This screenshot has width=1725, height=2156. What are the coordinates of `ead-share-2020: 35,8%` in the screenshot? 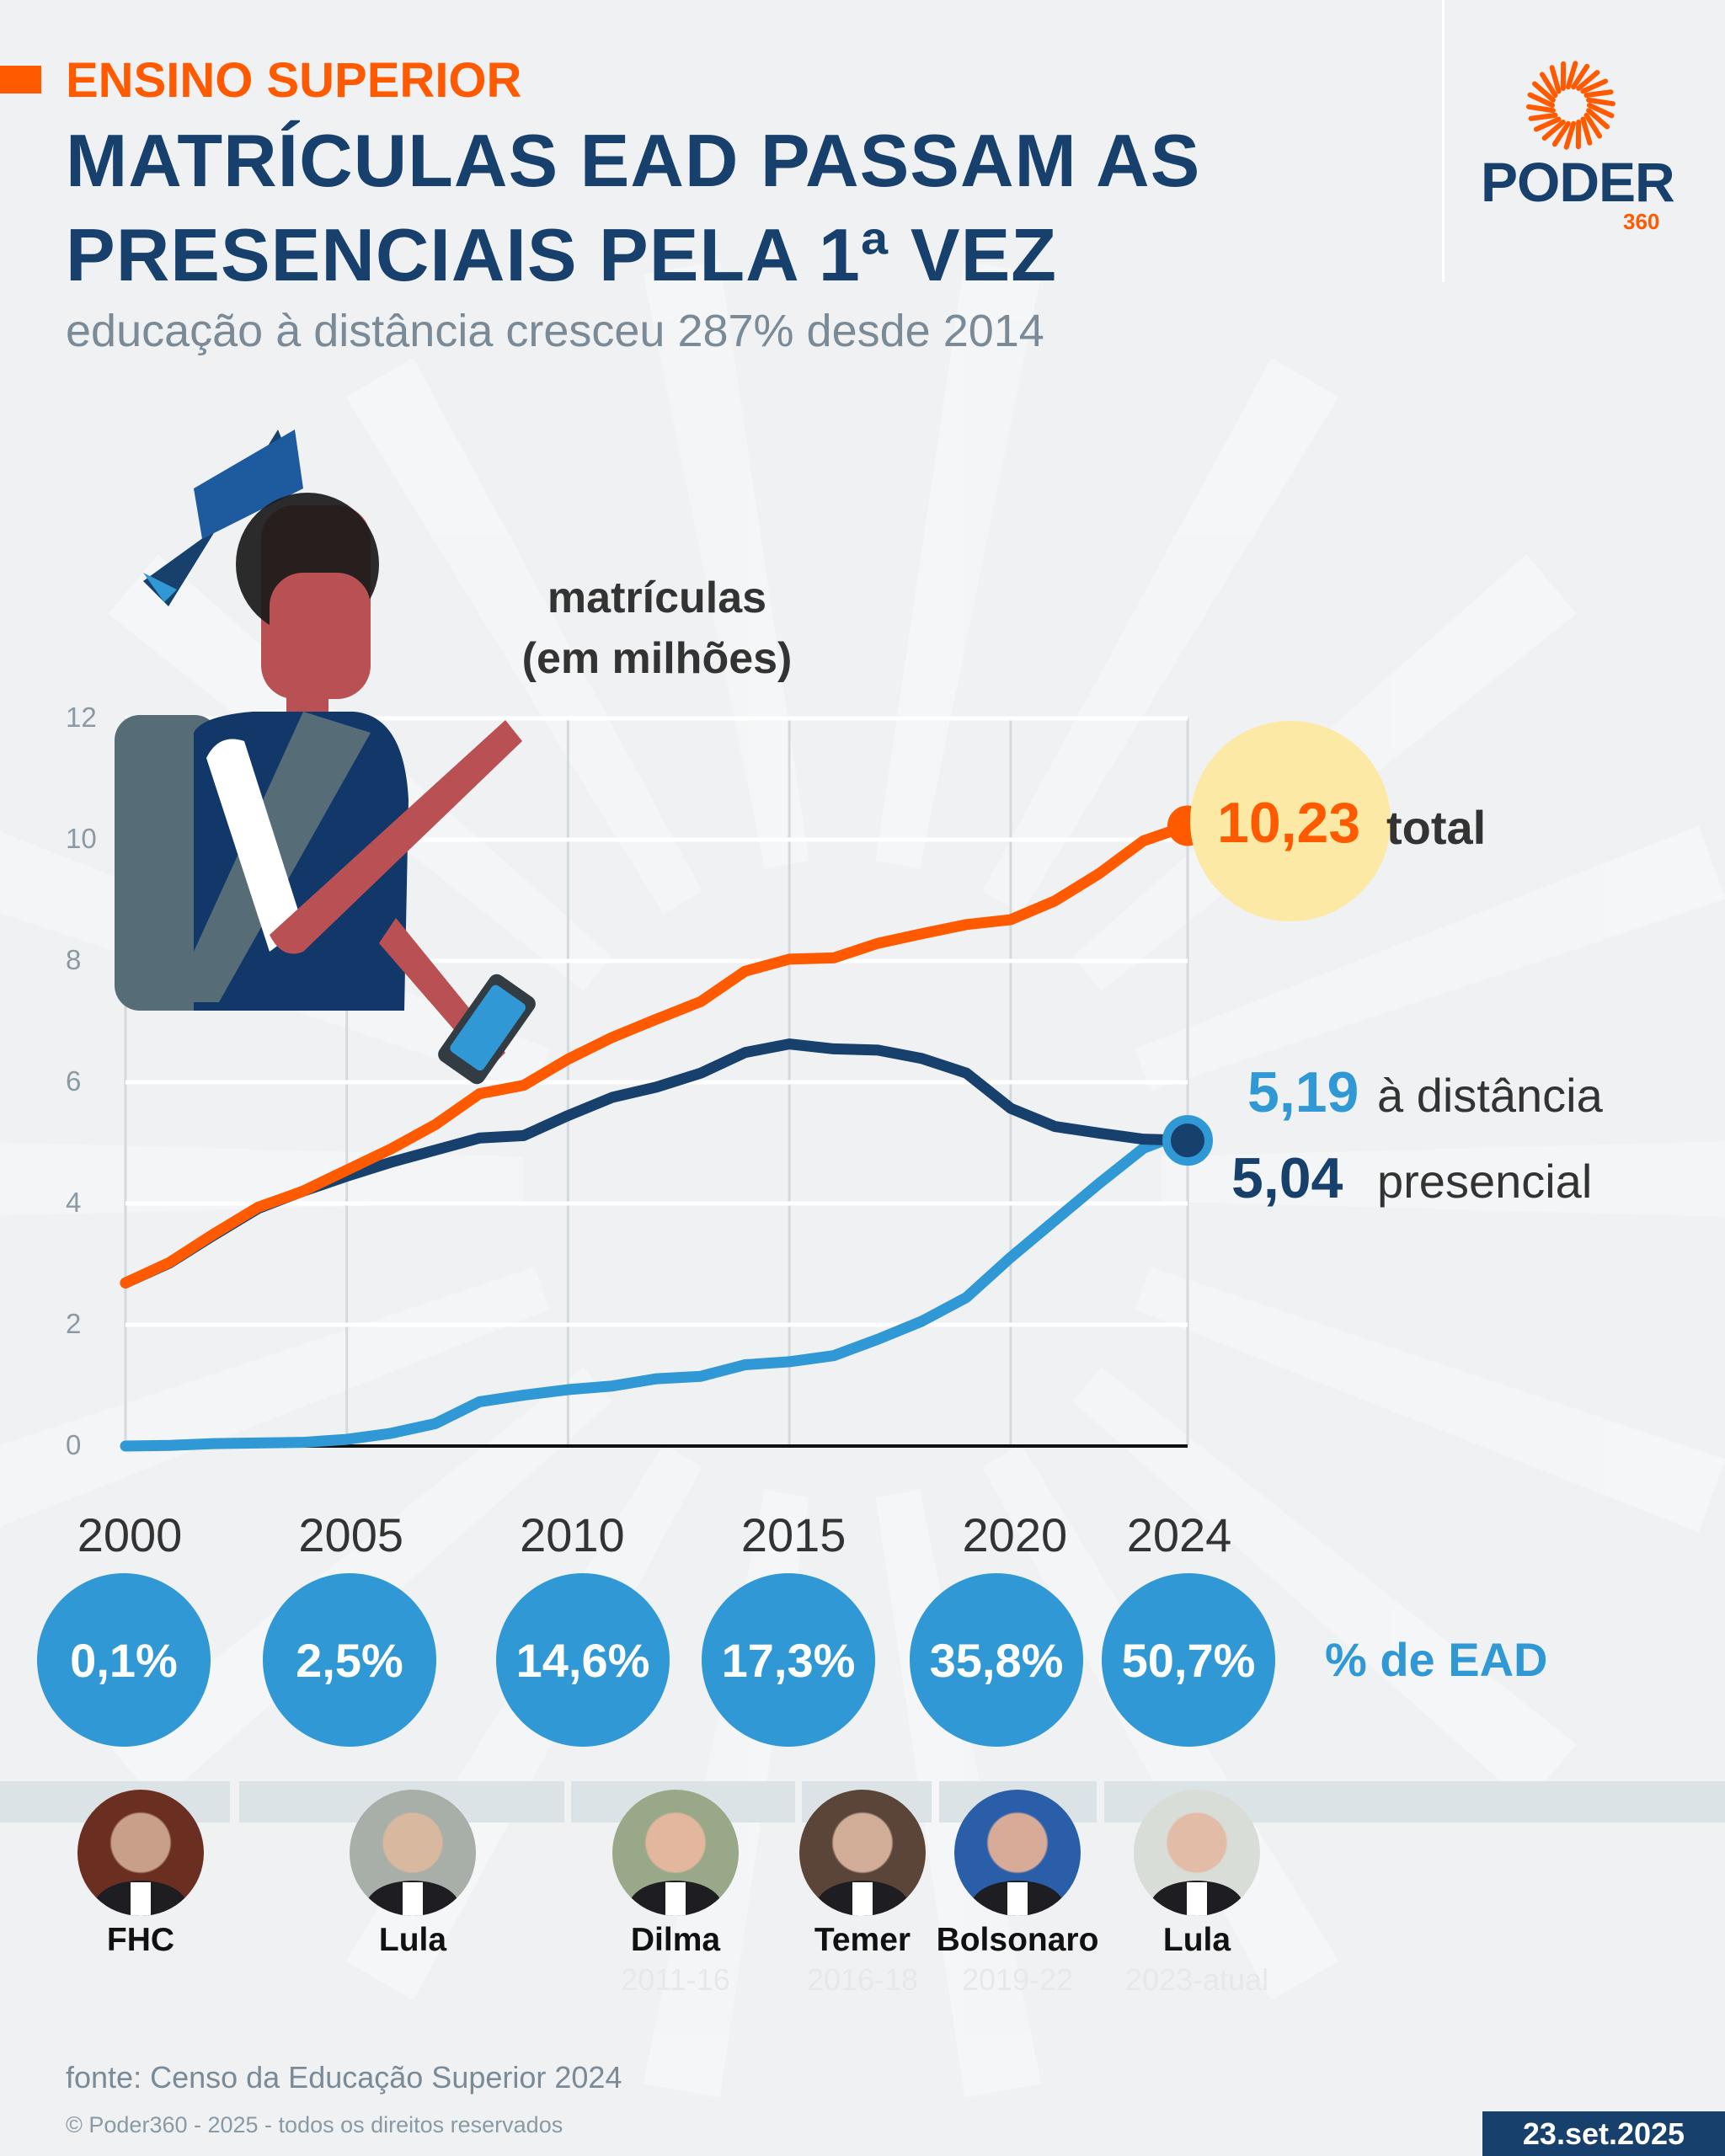 It's located at (996, 1660).